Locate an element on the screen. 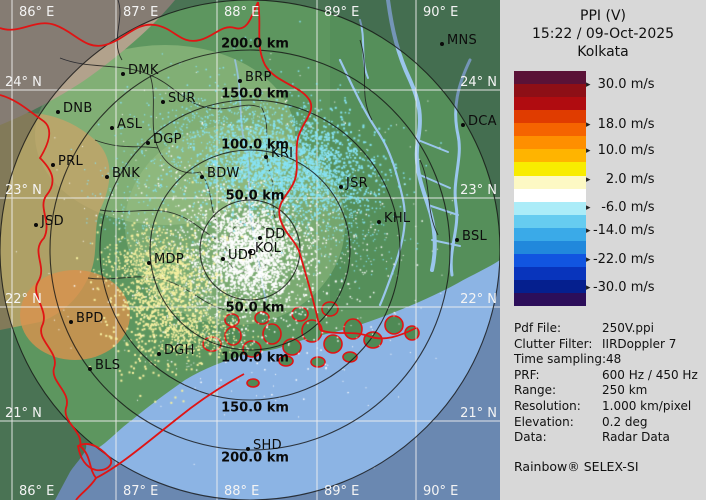  colorbar-tick-label: ▸ -6.0 m/s is located at coordinates (642, 207).